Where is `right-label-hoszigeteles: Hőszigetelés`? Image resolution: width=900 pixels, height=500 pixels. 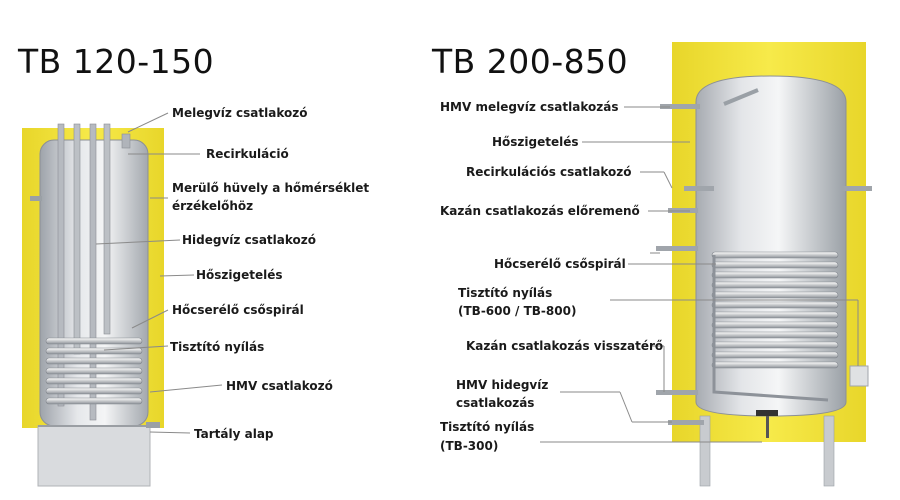 right-label-hoszigeteles: Hőszigetelés is located at coordinates (535, 142).